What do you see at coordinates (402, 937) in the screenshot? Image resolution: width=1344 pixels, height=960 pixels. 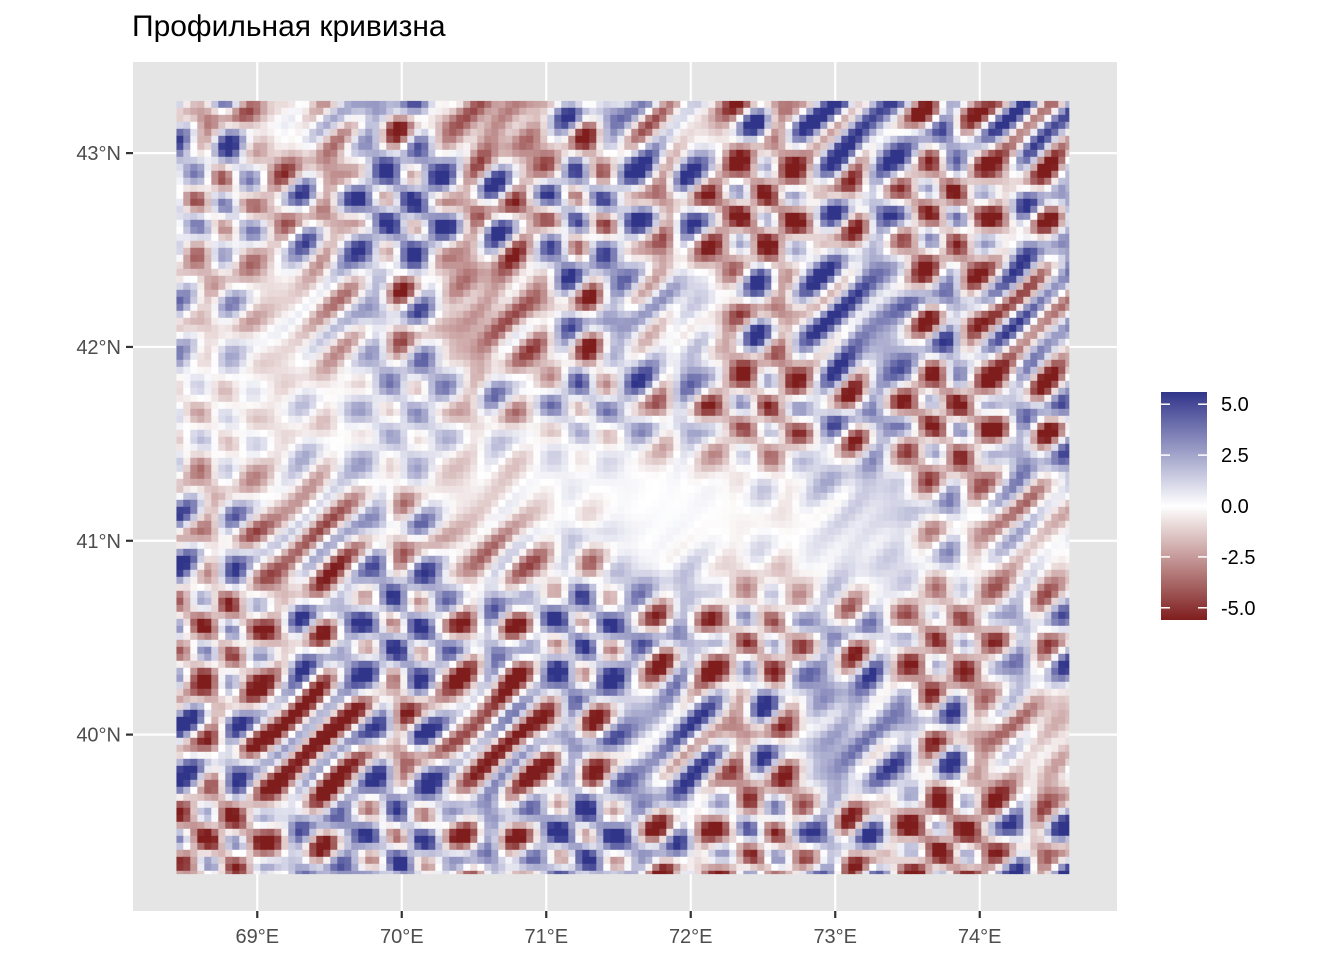 I see `x-tick-label: 70°E` at bounding box center [402, 937].